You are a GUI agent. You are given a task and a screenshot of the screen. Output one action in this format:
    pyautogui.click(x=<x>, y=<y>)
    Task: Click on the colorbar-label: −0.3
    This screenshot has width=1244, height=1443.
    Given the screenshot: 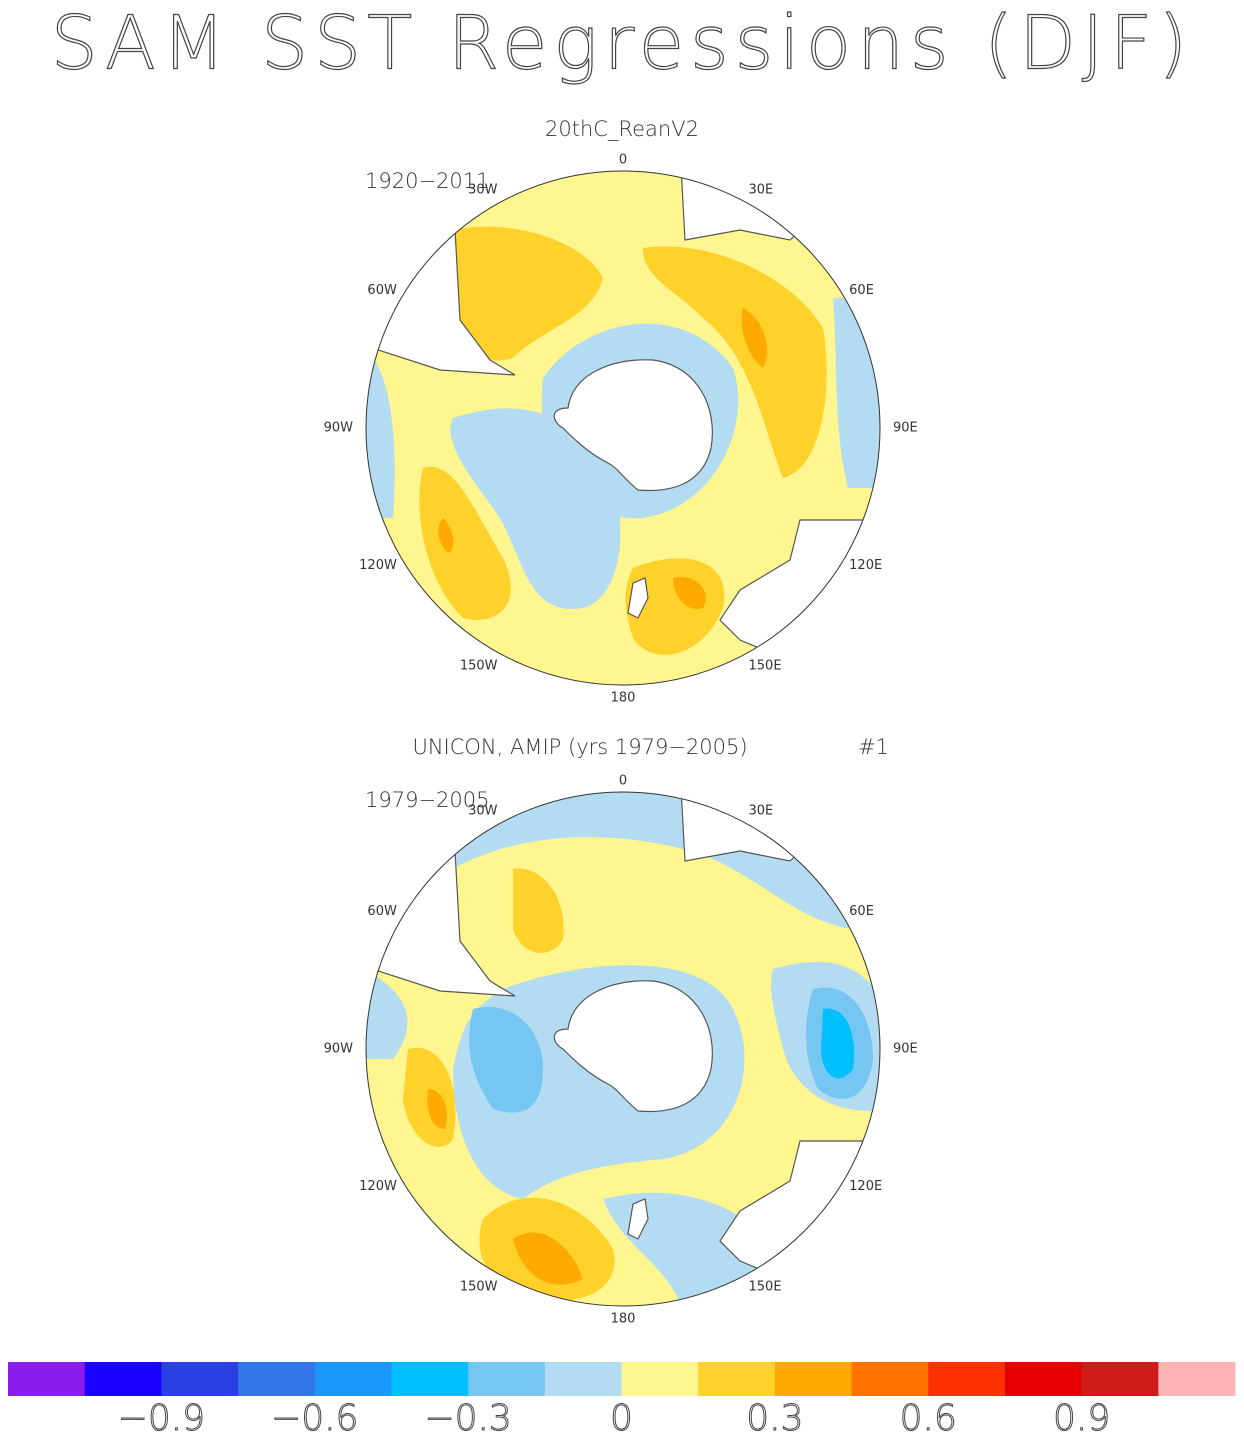 What is the action you would take?
    pyautogui.click(x=467, y=1418)
    